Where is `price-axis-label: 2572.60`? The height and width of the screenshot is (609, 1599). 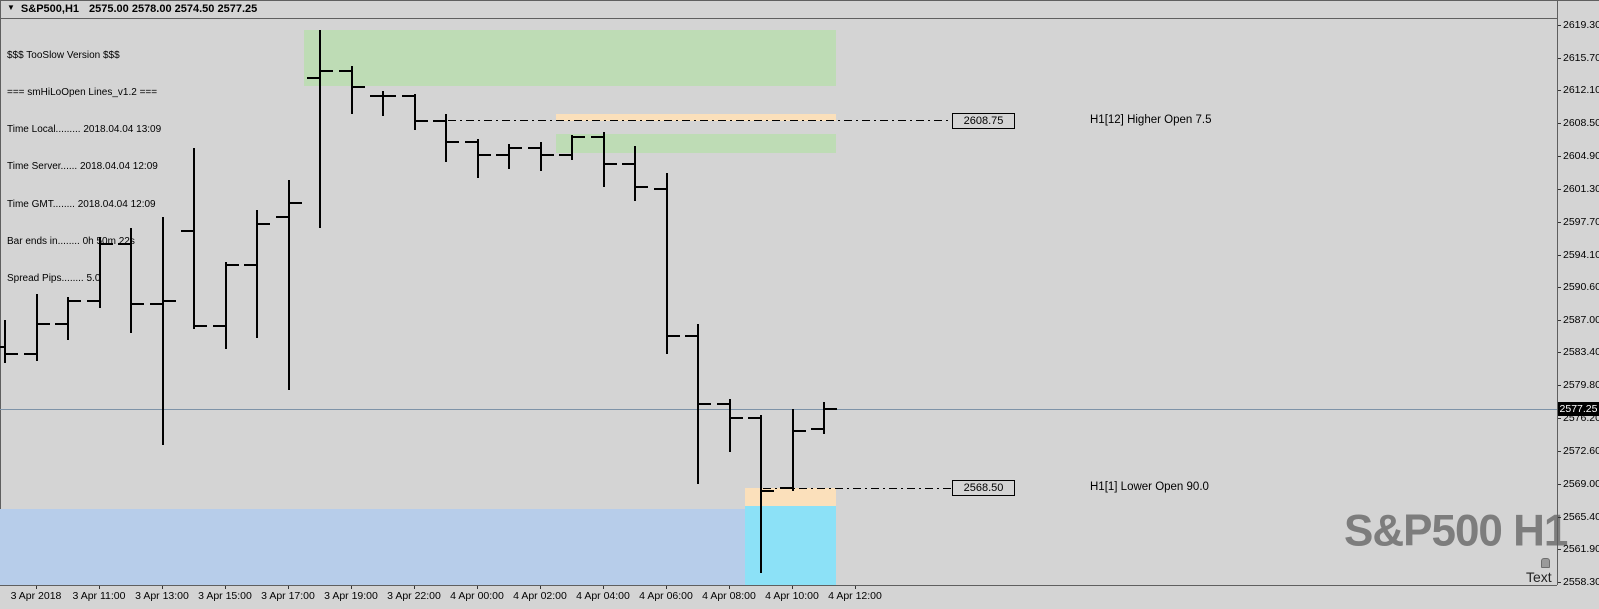 price-axis-label: 2572.60 is located at coordinates (1581, 451).